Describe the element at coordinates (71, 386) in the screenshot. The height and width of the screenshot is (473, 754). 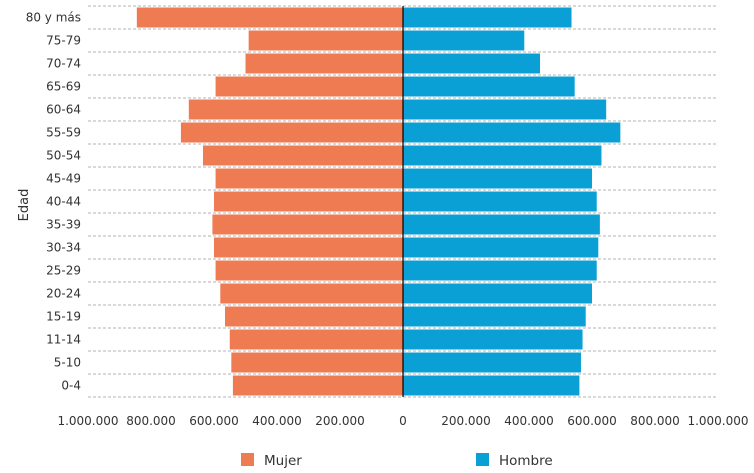
I see `y-tick-label: 0-4` at that location.